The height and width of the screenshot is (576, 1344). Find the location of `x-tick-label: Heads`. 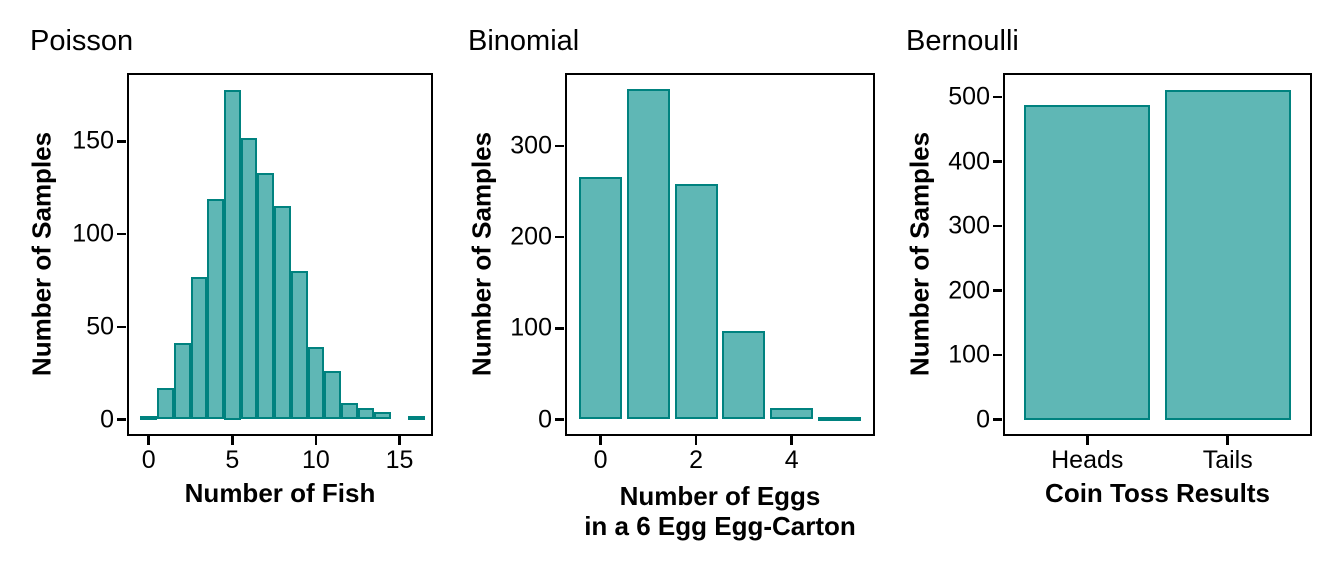

x-tick-label: Heads is located at coordinates (1087, 460).